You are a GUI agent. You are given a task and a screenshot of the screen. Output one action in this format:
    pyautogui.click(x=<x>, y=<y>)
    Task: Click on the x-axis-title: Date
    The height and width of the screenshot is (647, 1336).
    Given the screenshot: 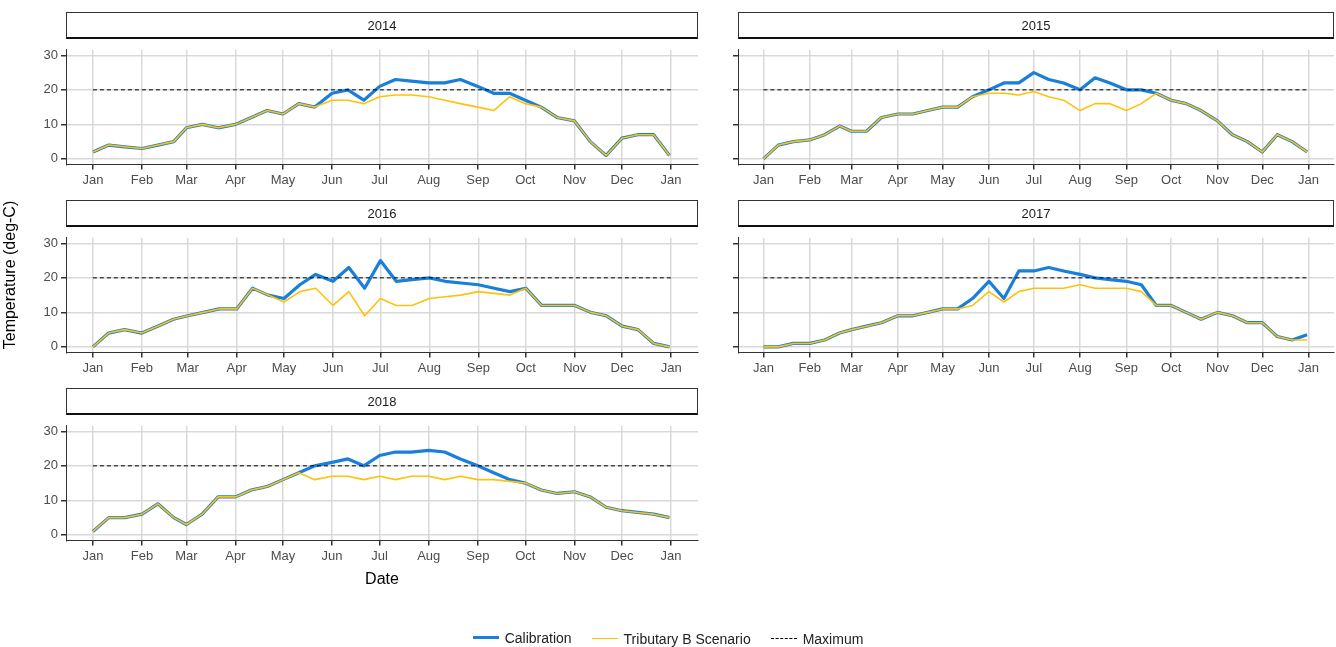 What is the action you would take?
    pyautogui.click(x=382, y=579)
    